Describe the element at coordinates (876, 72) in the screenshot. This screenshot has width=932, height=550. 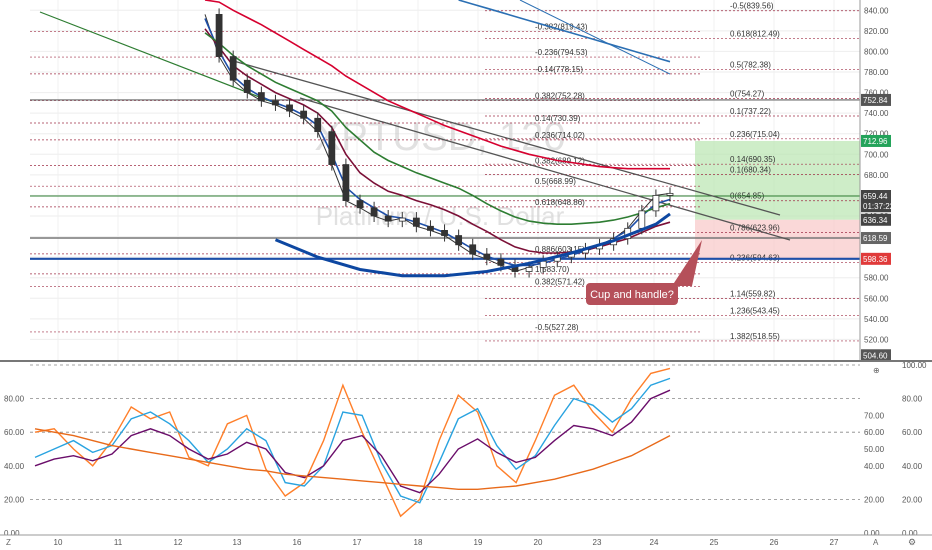
I see `price-tick-label: 780.00` at that location.